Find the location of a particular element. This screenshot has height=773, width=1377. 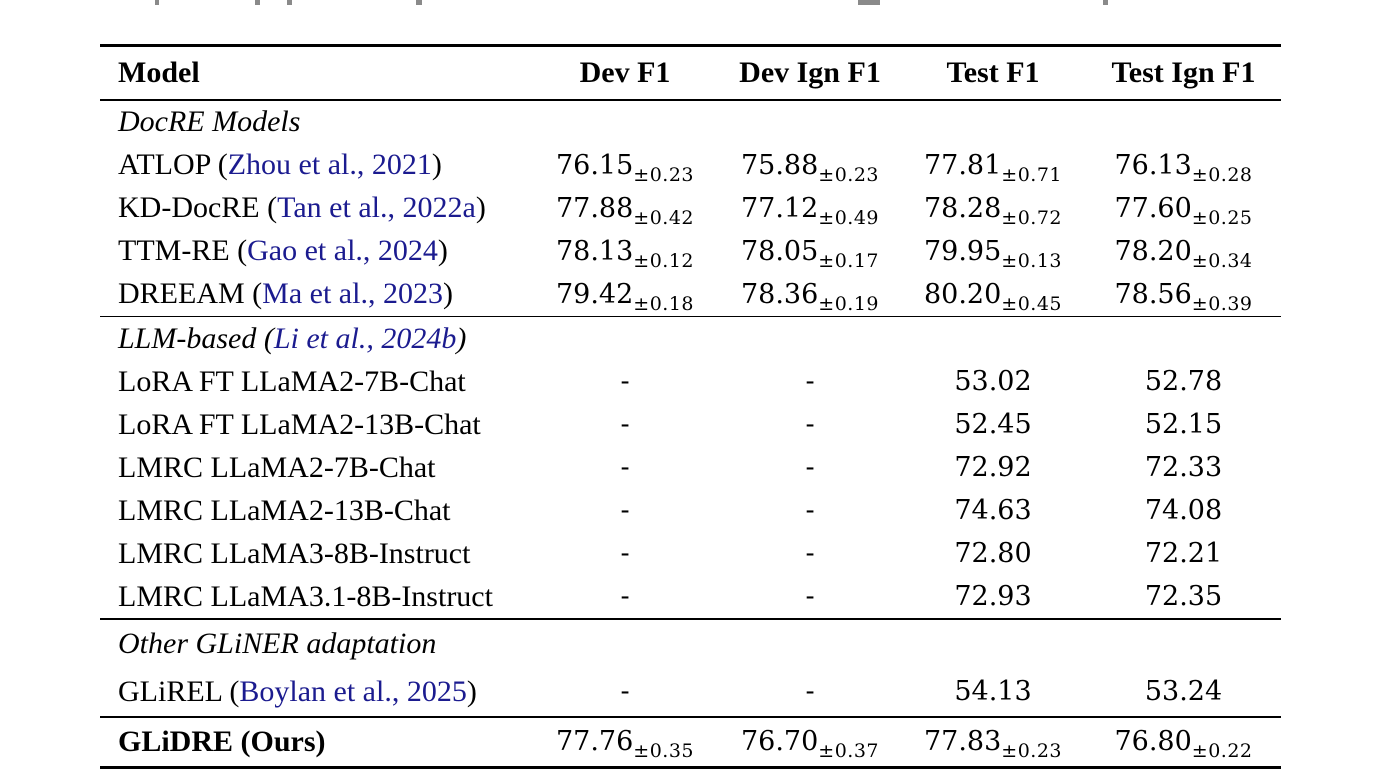

test-ign-f1-value: 72.35 is located at coordinates (1183, 596).